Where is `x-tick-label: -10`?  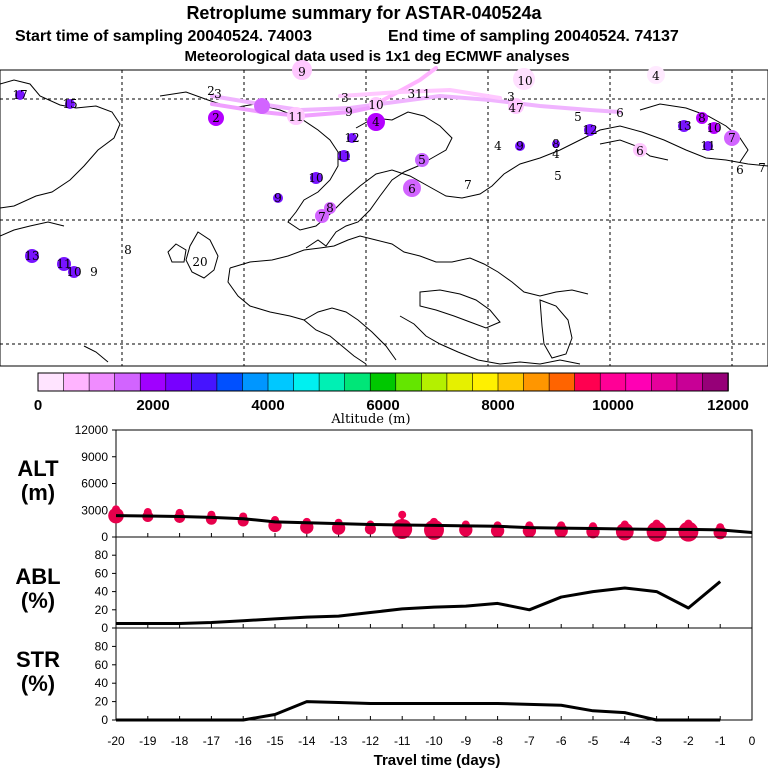
x-tick-label: -10 is located at coordinates (434, 741).